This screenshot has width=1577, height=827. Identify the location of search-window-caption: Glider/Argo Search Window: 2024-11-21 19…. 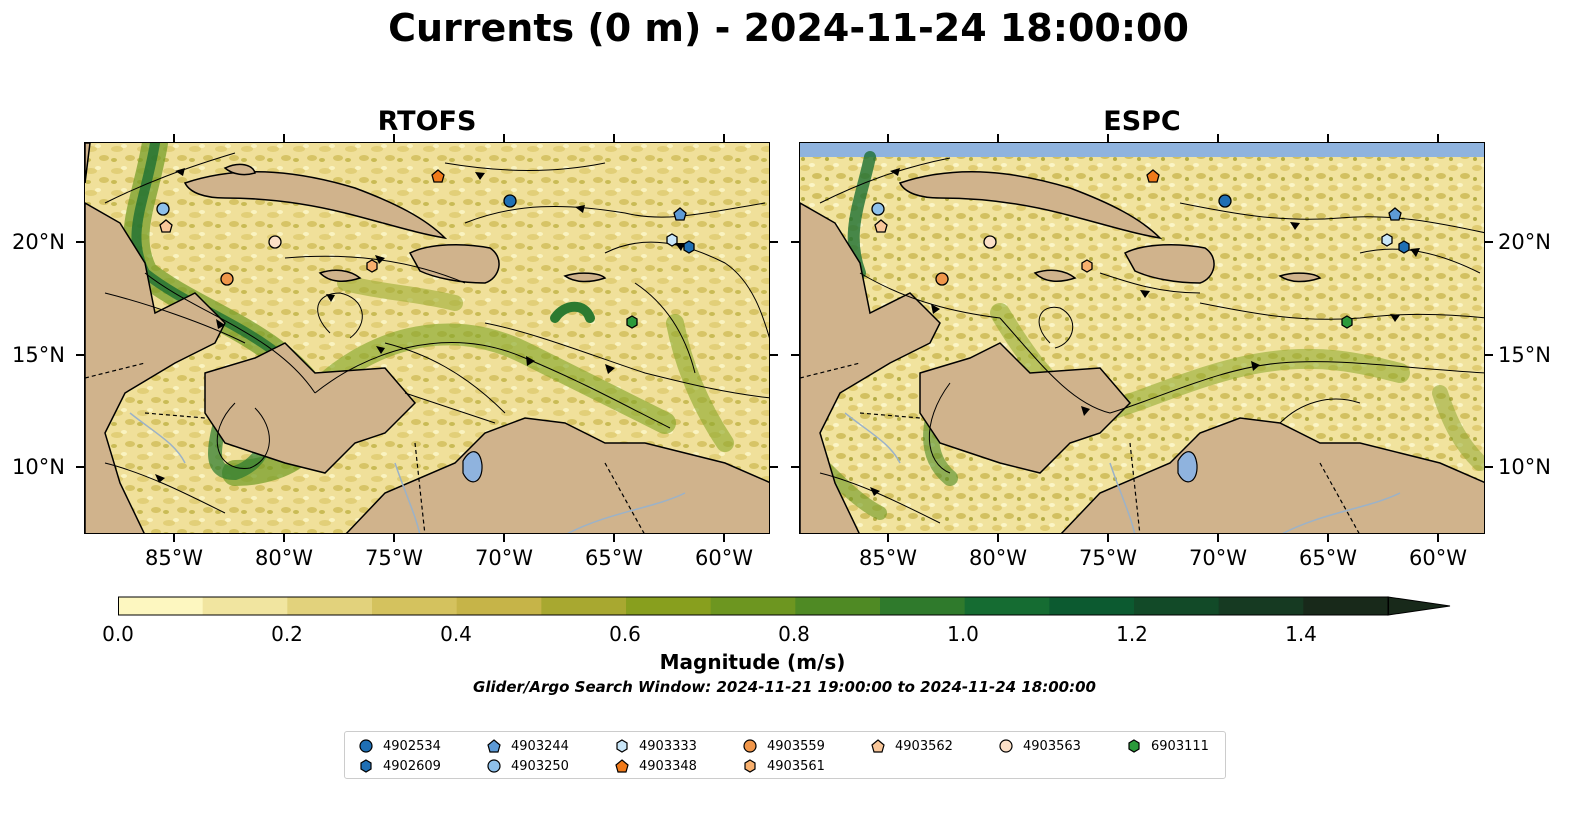
(784, 687).